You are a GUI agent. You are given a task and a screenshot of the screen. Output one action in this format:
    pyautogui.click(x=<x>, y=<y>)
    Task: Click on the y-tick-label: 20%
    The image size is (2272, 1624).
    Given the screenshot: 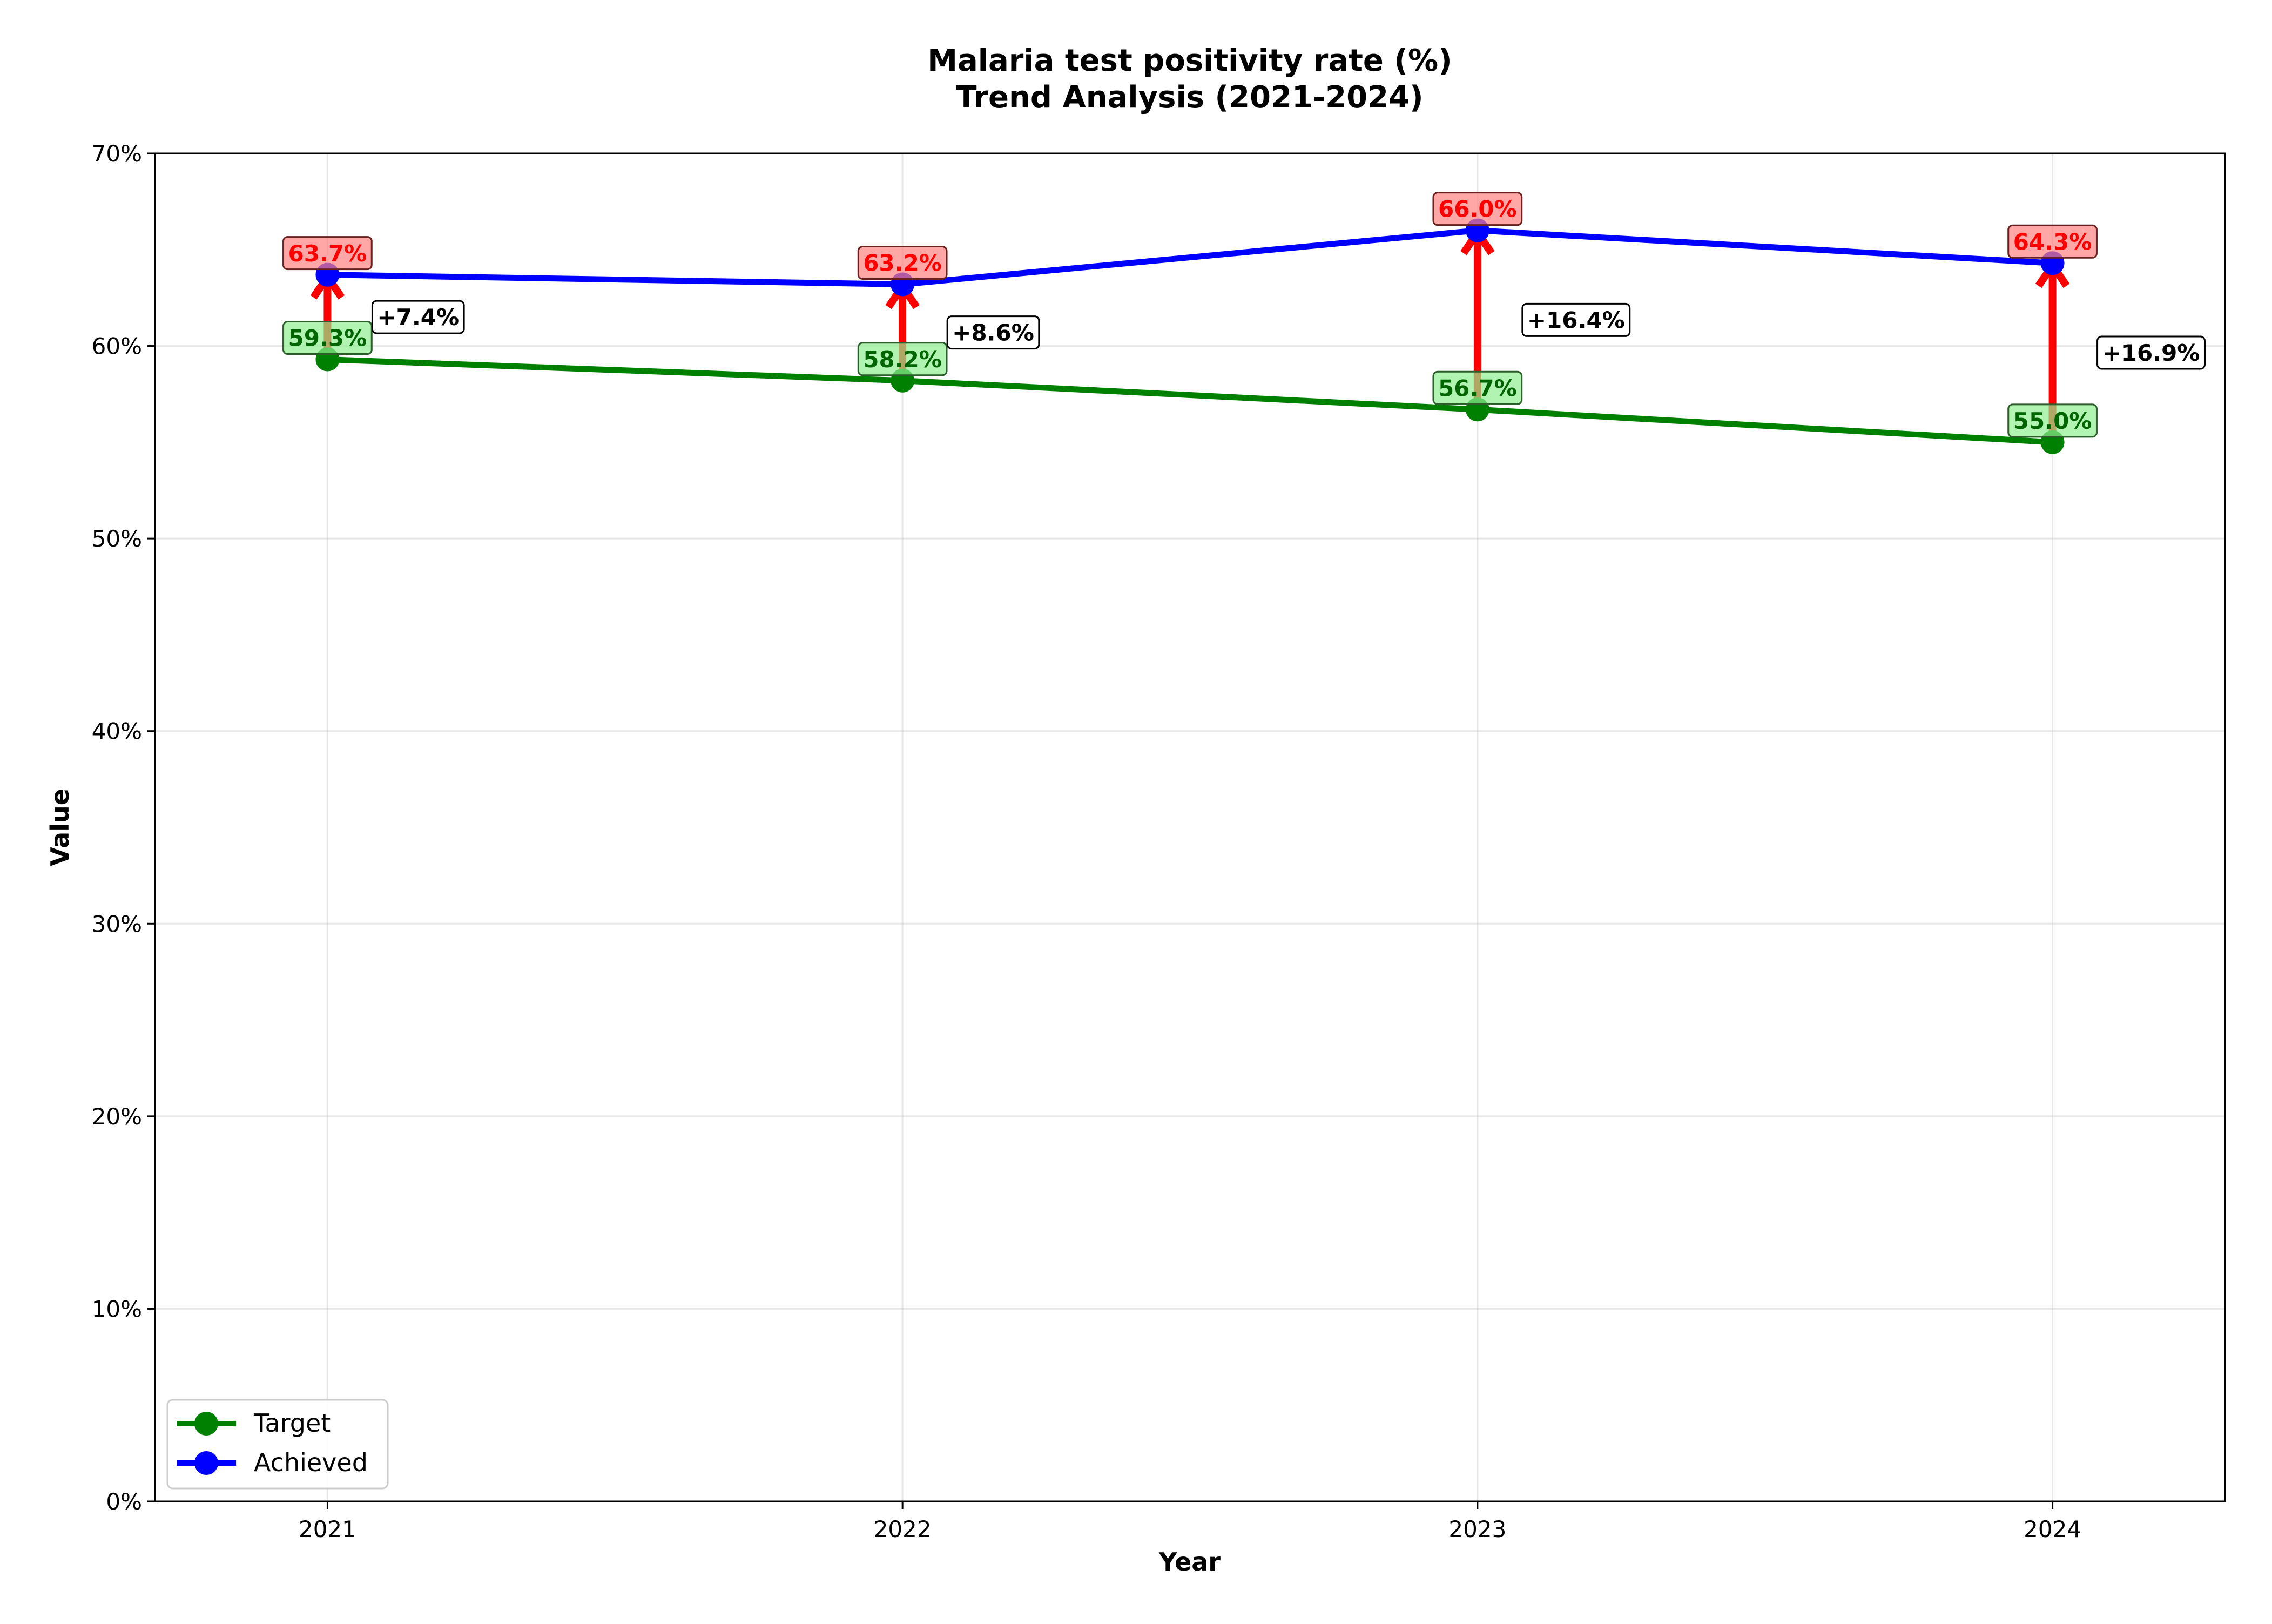 What is the action you would take?
    pyautogui.click(x=117, y=1116)
    